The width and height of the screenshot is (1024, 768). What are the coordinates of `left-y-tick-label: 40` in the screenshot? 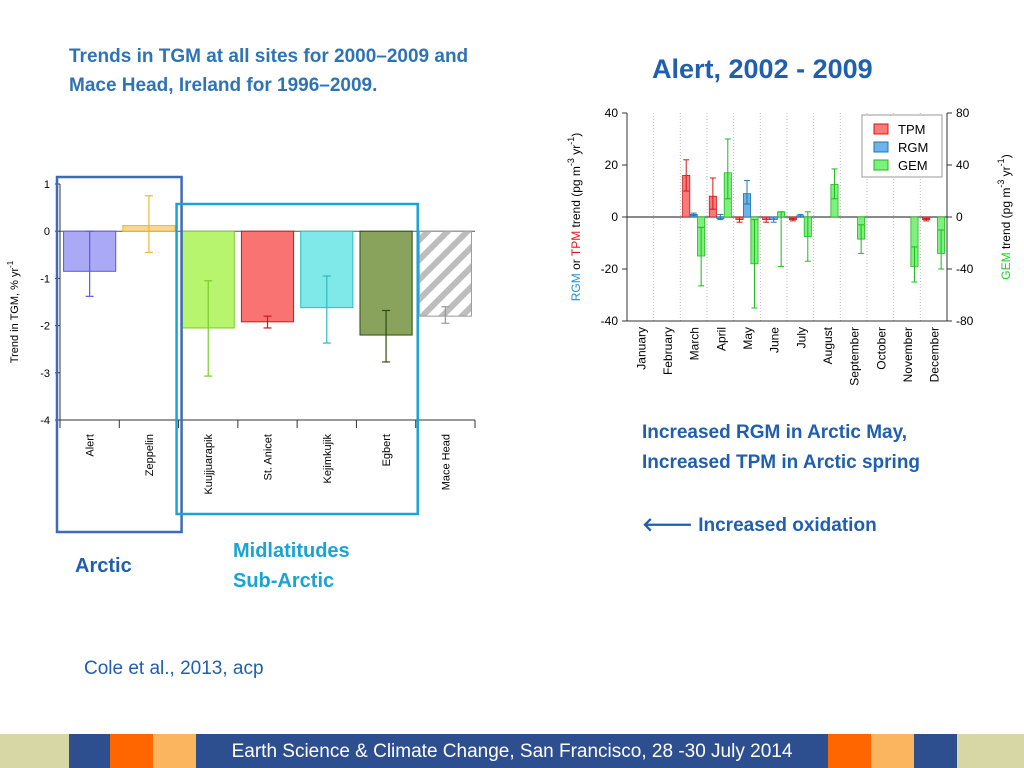 It's located at (612, 113).